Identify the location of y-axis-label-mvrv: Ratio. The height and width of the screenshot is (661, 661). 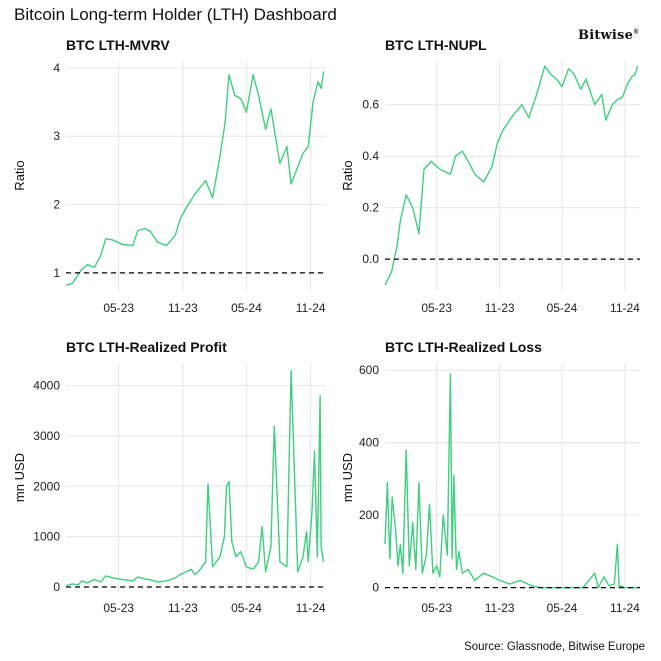
(19, 175).